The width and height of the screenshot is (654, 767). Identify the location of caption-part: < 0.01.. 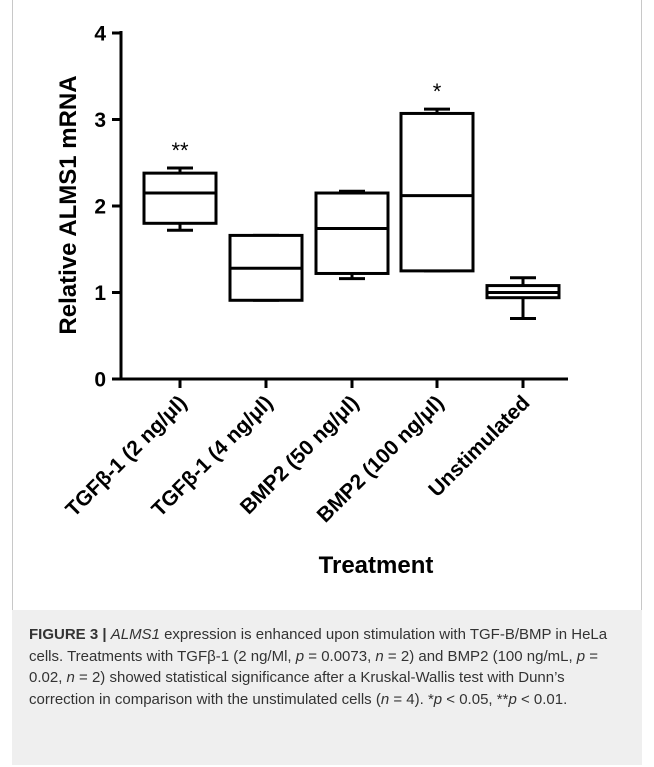
(542, 699).